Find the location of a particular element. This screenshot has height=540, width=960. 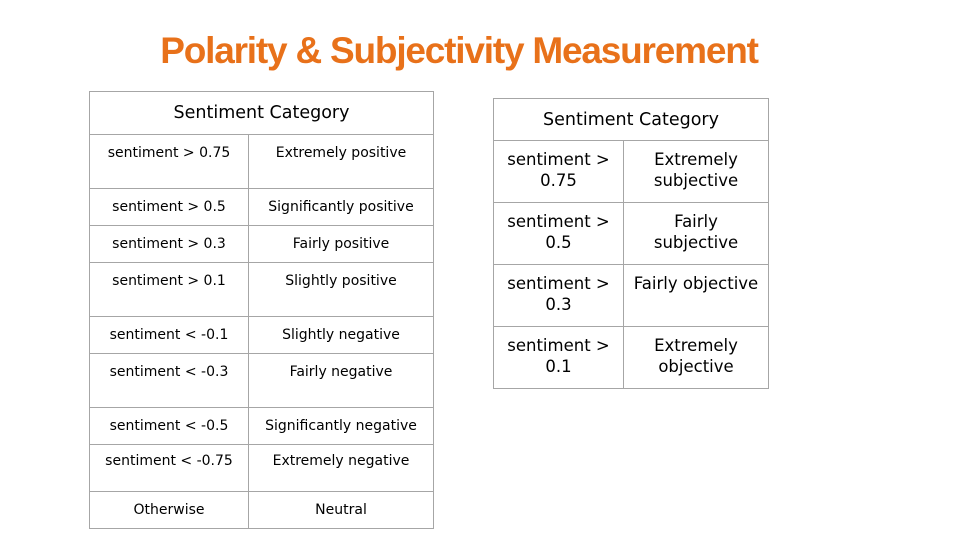

table-row: sentiment > 0.5 Fairly subjective is located at coordinates (631, 233).